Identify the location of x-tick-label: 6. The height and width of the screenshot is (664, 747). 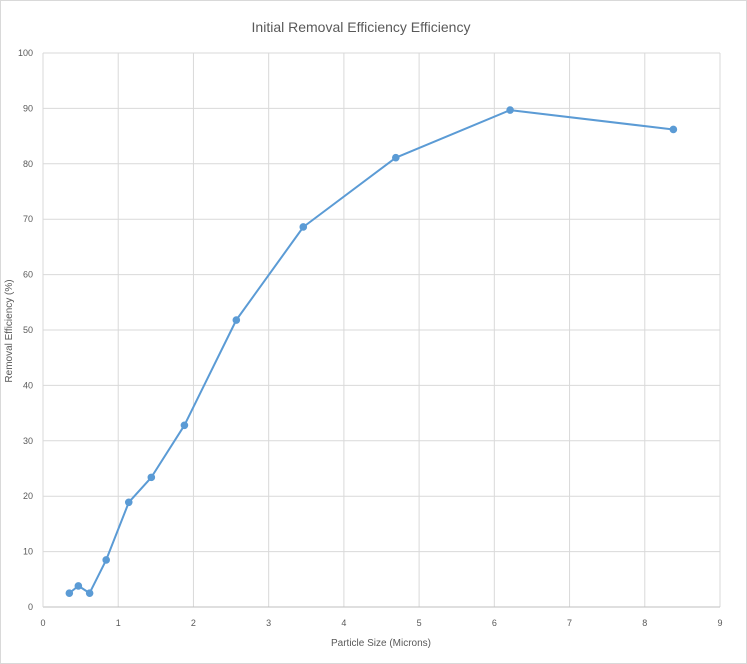
(494, 623).